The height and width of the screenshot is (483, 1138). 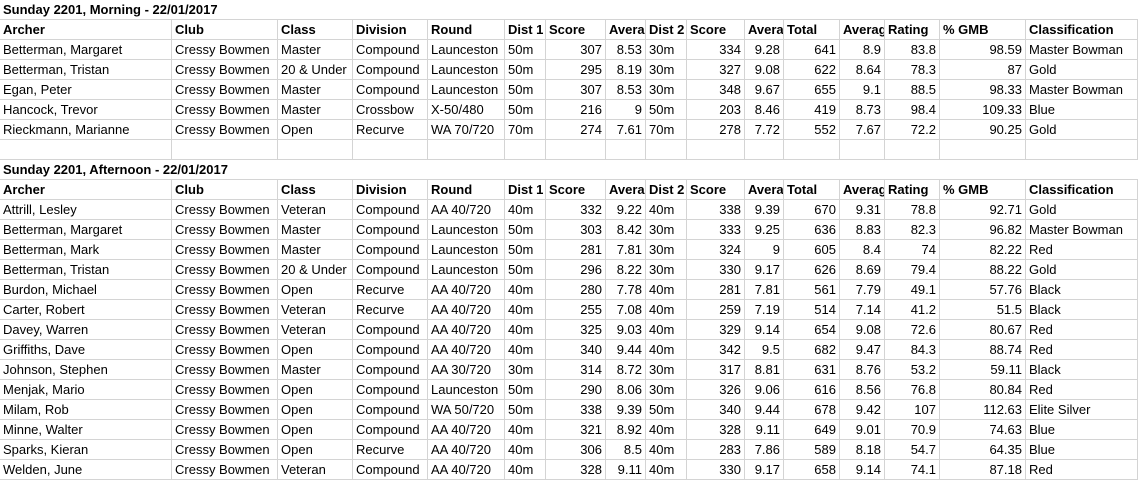 What do you see at coordinates (315, 190) in the screenshot?
I see `column-header: Class` at bounding box center [315, 190].